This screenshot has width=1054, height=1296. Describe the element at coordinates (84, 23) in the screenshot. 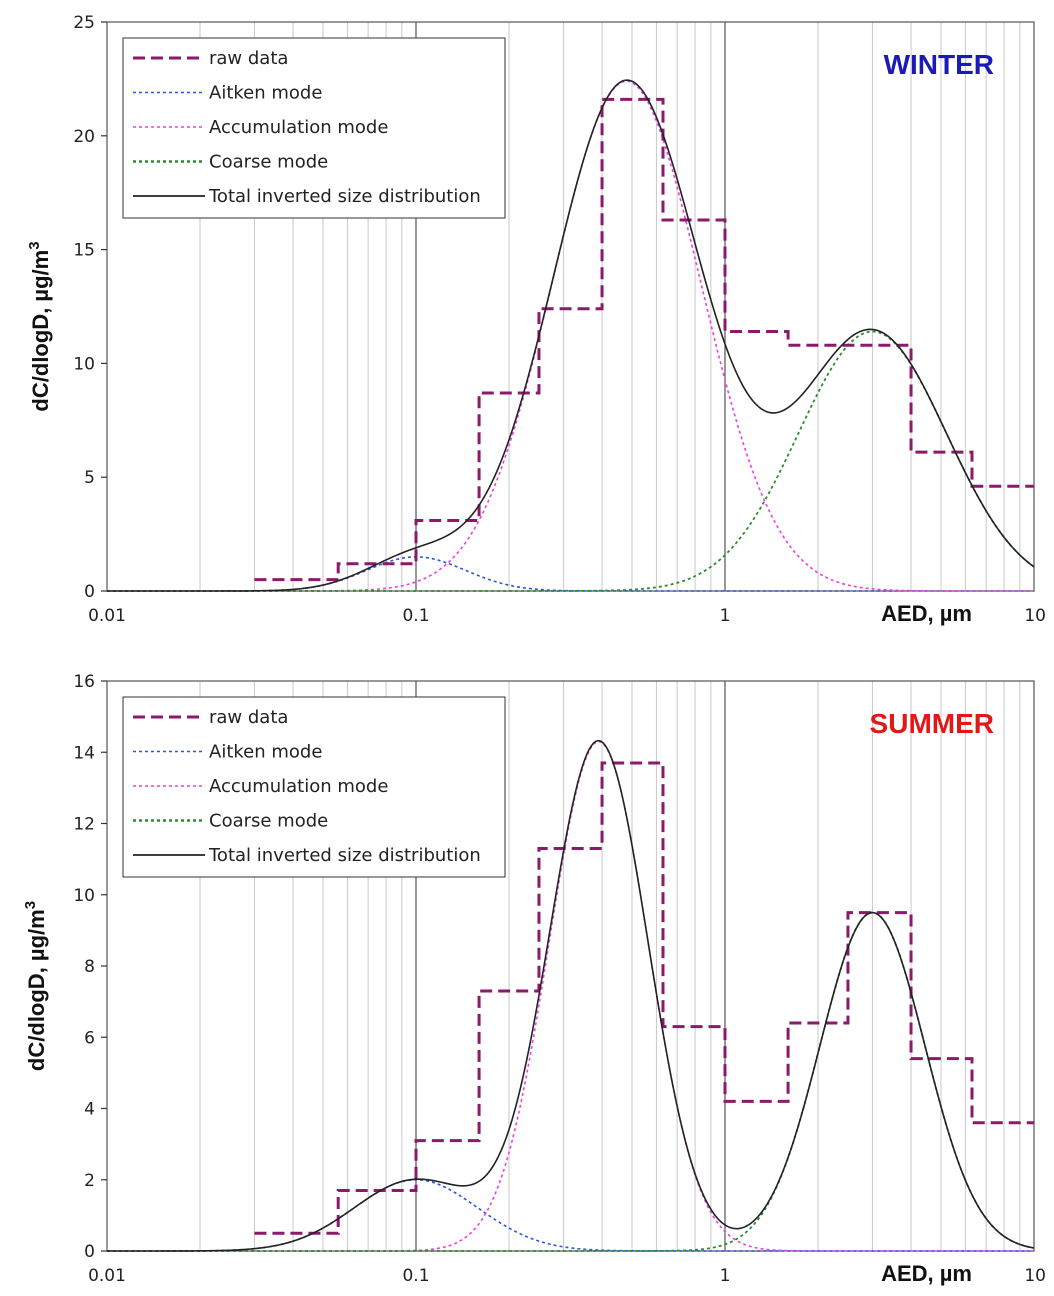

I see `y-tick-label: 25` at that location.